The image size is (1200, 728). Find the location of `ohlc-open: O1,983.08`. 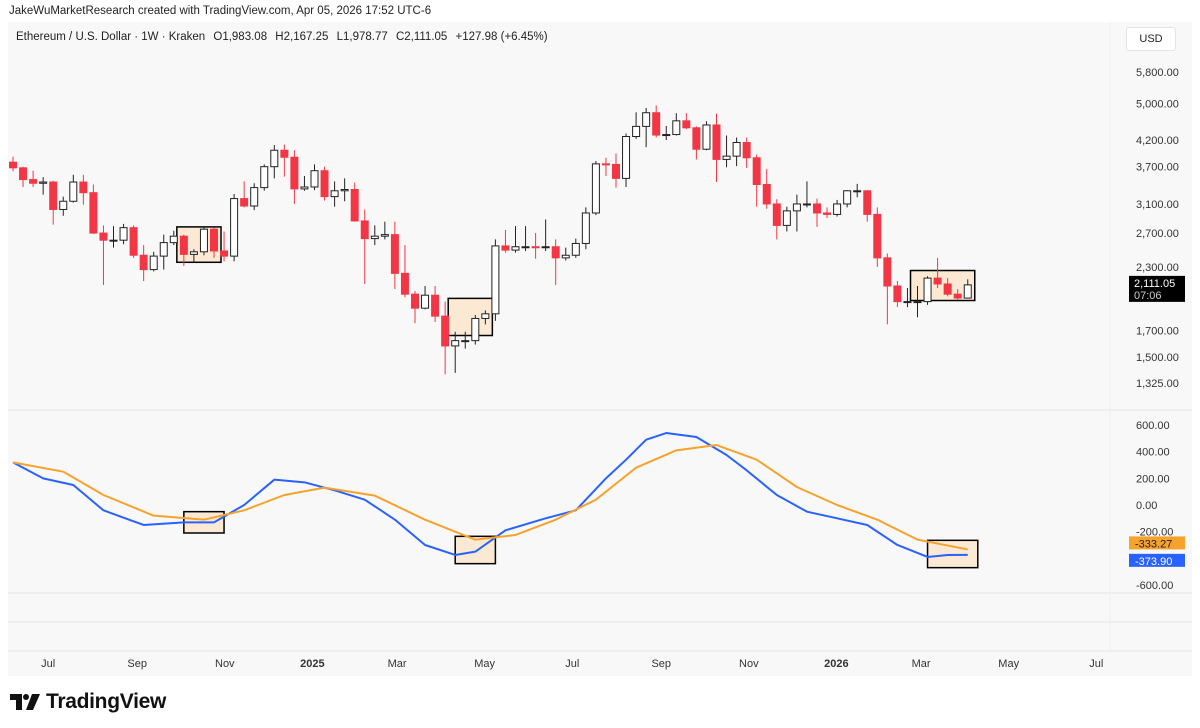

ohlc-open: O1,983.08 is located at coordinates (240, 37).